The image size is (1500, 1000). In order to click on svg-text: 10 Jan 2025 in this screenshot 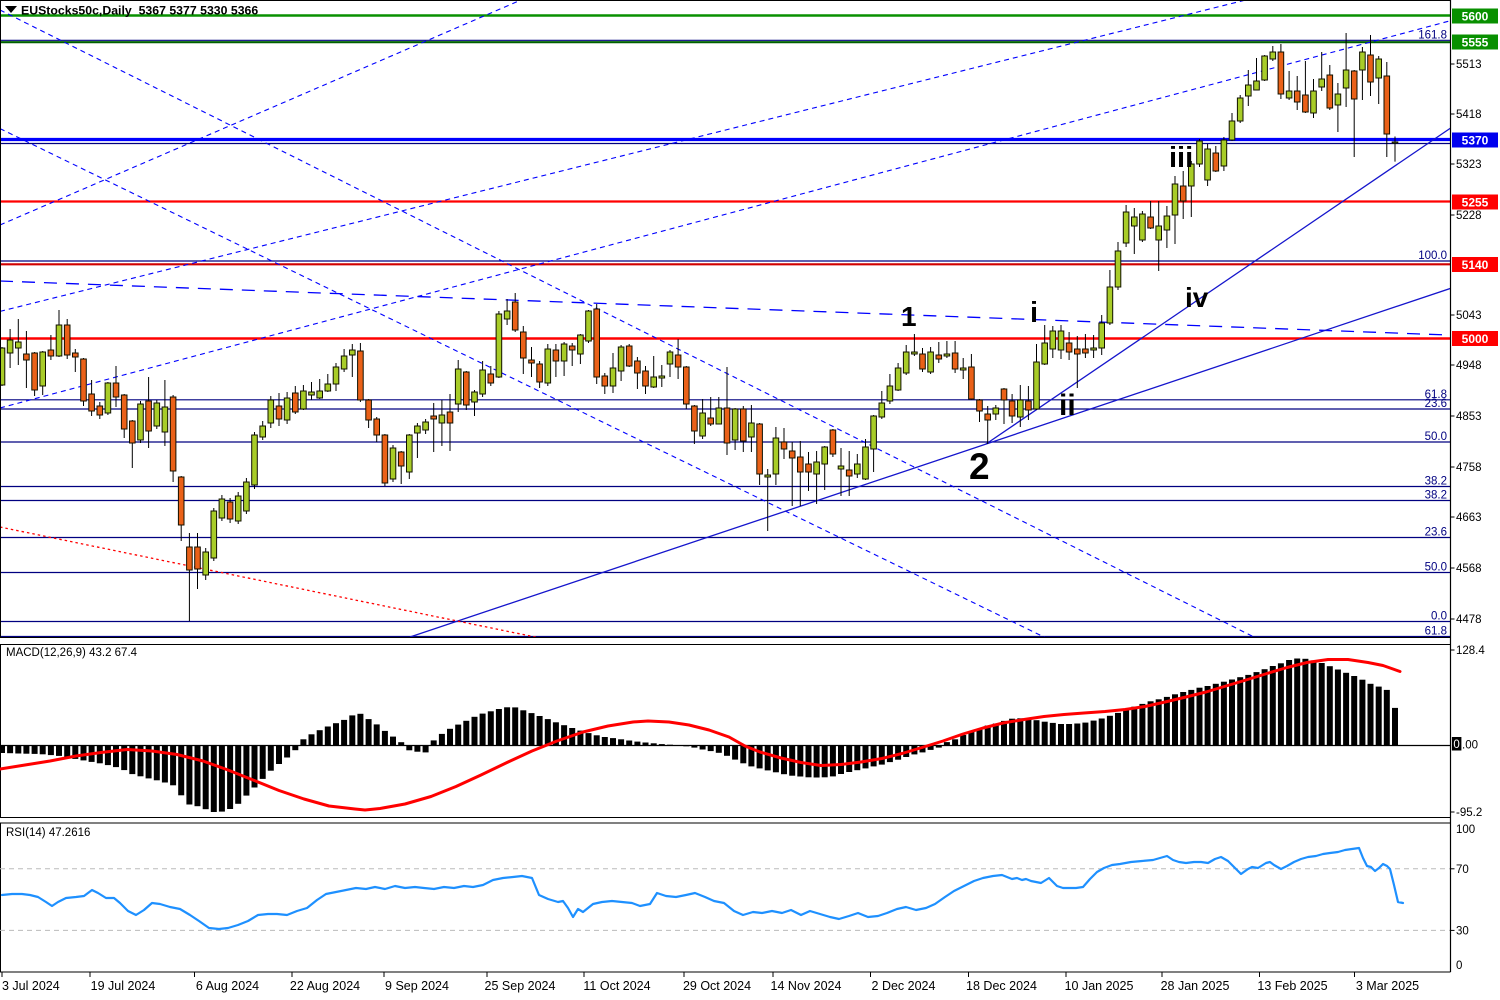, I will do `click(1099, 986)`.